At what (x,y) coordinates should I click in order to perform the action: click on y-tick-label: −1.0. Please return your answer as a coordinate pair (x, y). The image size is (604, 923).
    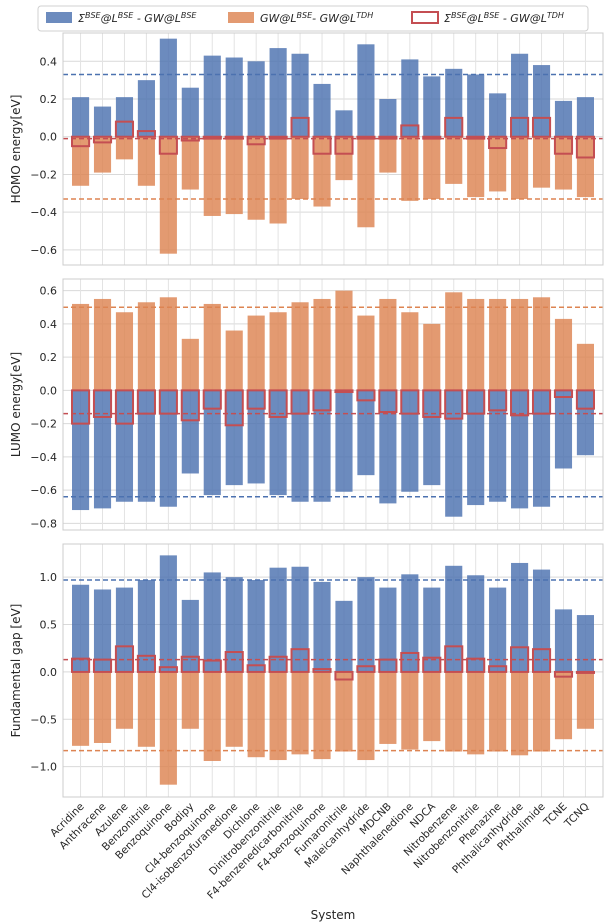
    Looking at the image, I should click on (43, 767).